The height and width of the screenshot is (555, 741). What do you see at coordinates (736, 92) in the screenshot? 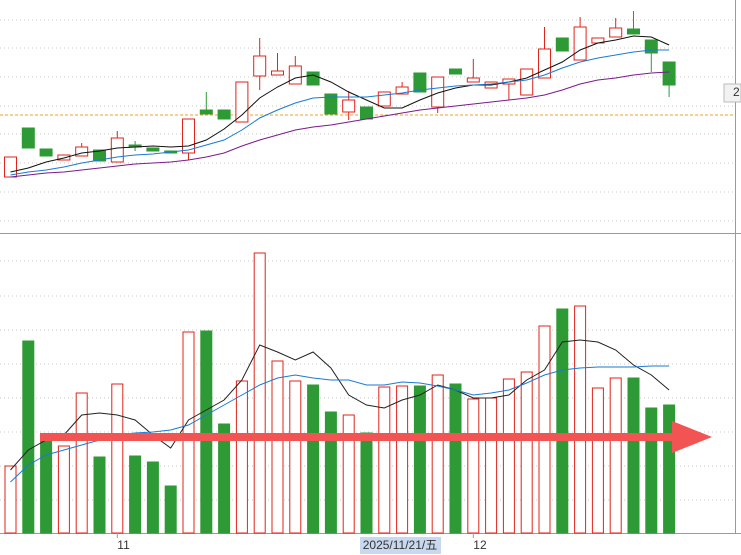
I see `price-label: 2` at bounding box center [736, 92].